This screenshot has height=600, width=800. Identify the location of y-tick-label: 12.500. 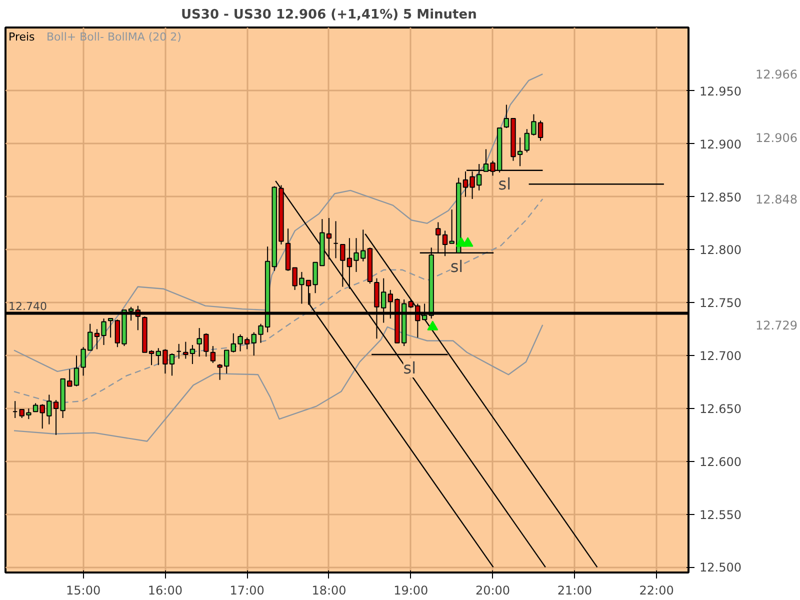
(721, 567).